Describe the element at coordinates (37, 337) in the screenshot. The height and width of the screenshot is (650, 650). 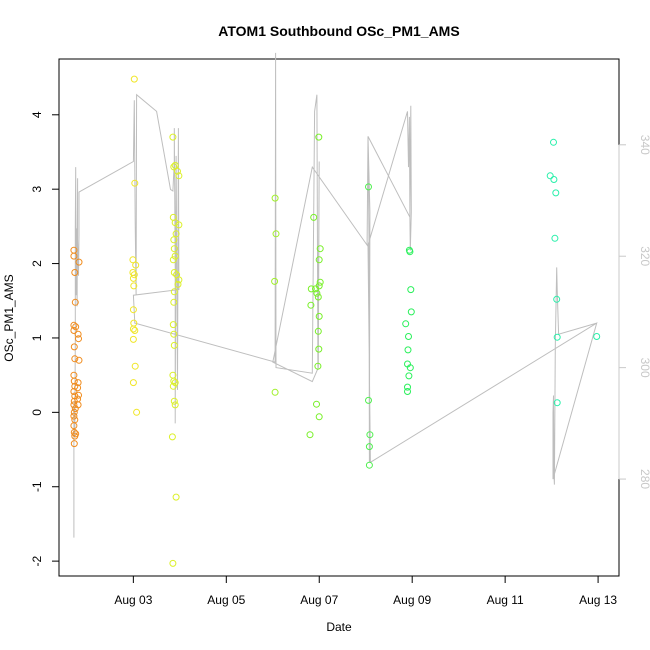
I see `y-tick-label: 1` at that location.